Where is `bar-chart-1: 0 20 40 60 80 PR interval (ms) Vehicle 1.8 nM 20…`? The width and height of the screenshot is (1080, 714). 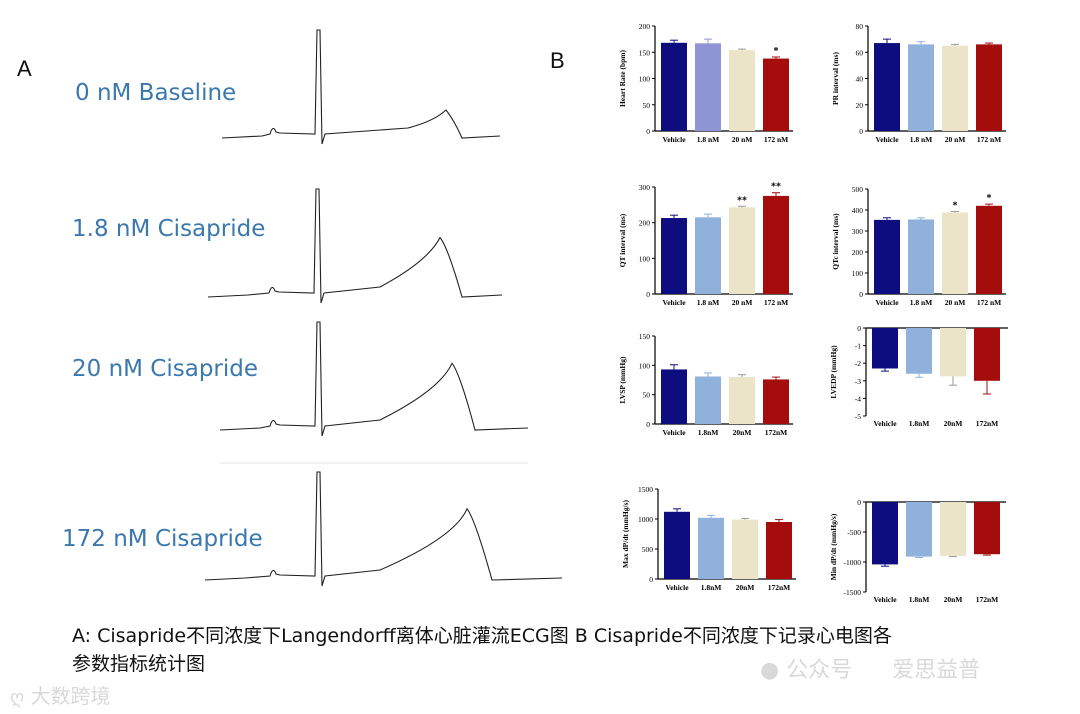 bar-chart-1: 0 20 40 60 80 PR interval (ms) Vehicle 1.8 nM 20… is located at coordinates (918, 83).